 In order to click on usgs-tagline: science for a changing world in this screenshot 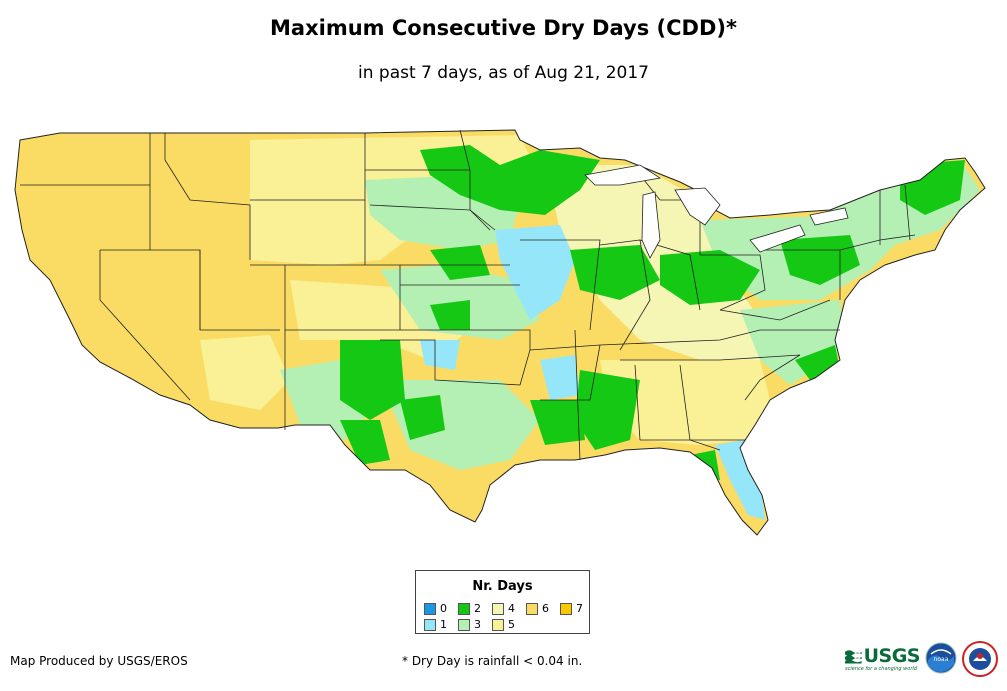, I will do `click(881, 669)`.